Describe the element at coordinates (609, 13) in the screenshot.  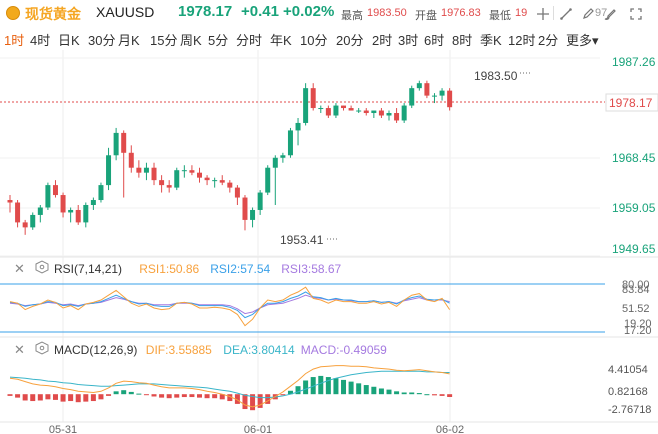
I see `brush-icon` at that location.